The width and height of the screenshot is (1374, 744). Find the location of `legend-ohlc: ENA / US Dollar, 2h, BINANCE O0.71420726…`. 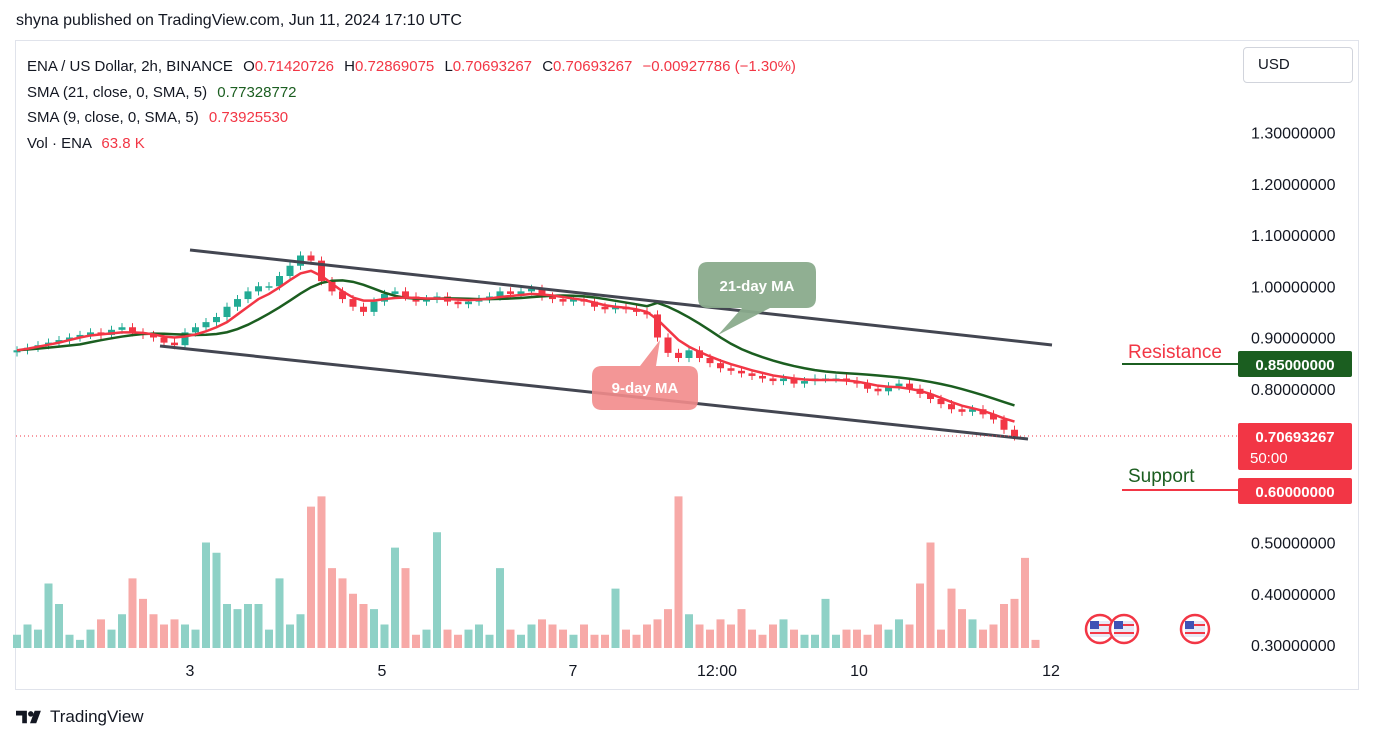

legend-ohlc: ENA / US Dollar, 2h, BINANCE O0.71420726… is located at coordinates (411, 67).